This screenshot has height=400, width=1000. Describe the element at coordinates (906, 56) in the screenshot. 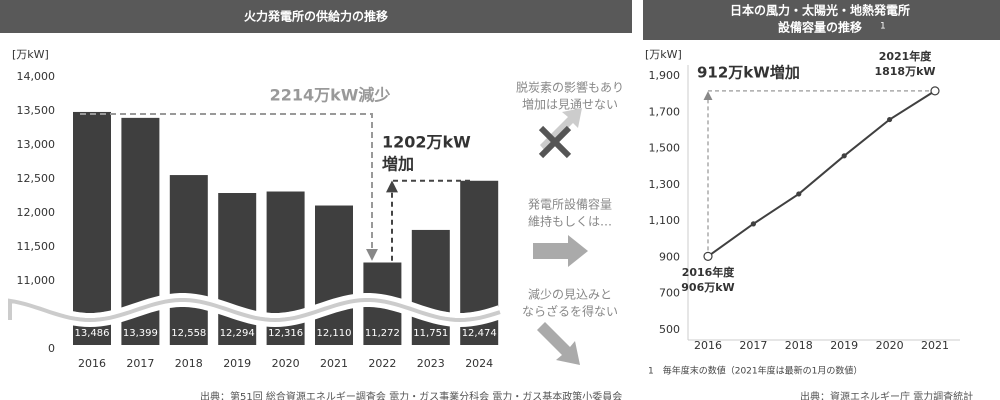

I see `annotation: 2021年度` at that location.